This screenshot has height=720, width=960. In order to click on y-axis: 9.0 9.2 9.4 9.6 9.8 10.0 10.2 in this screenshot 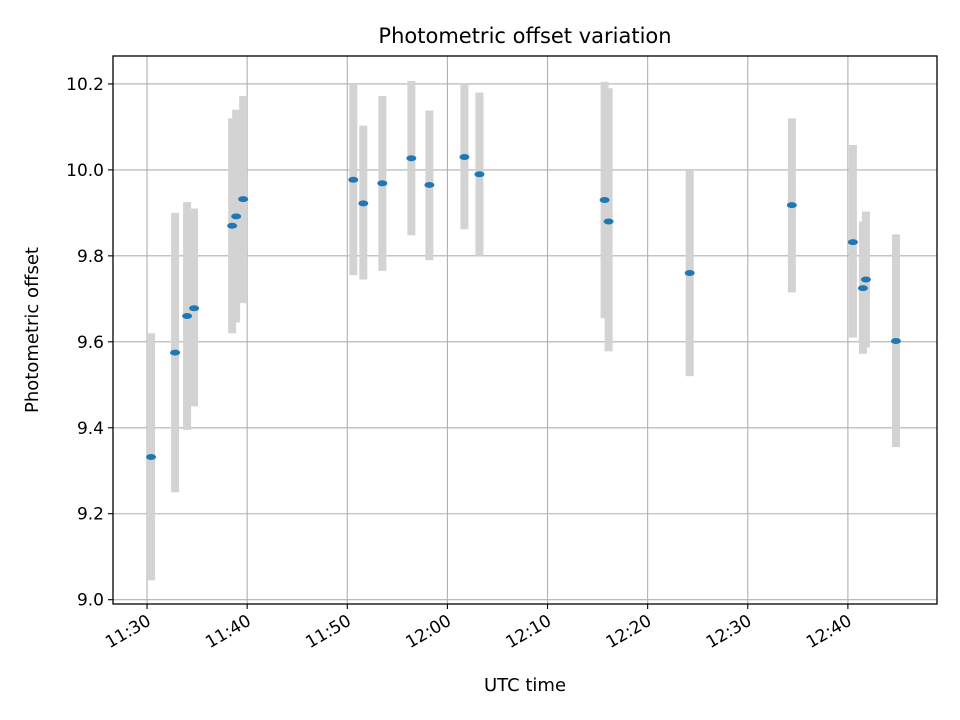, I will do `click(89, 343)`.